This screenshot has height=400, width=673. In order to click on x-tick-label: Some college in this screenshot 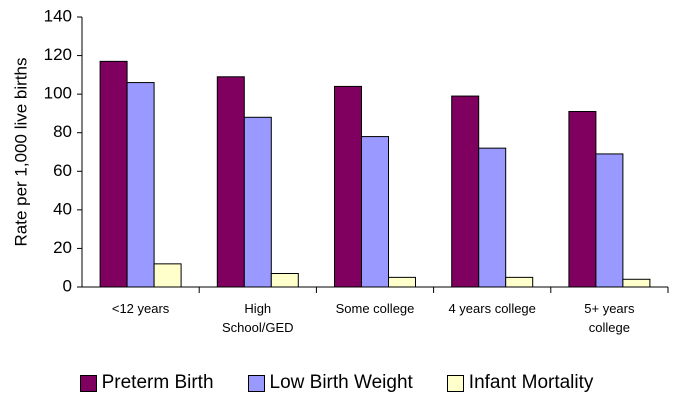, I will do `click(375, 308)`.